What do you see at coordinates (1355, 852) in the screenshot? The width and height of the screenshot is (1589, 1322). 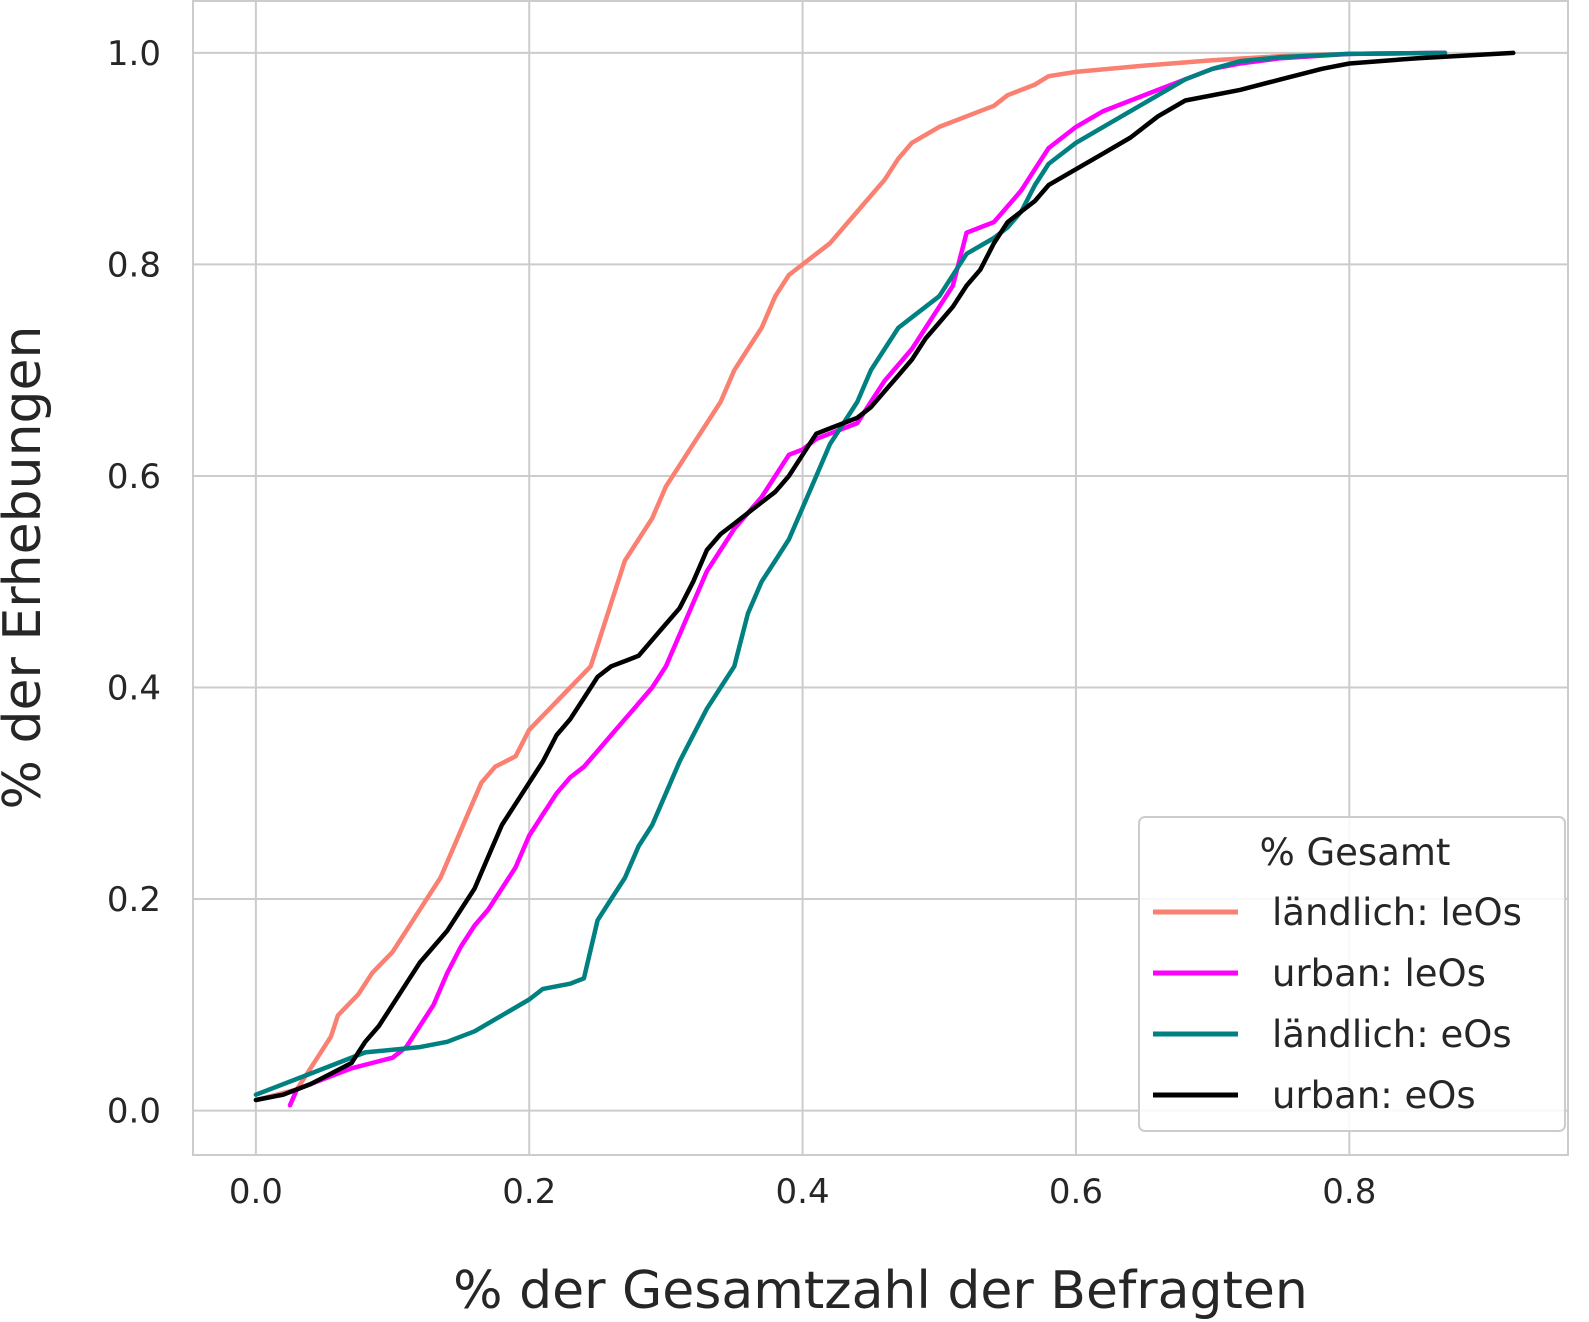 I see `legend-title: % Gesamt` at bounding box center [1355, 852].